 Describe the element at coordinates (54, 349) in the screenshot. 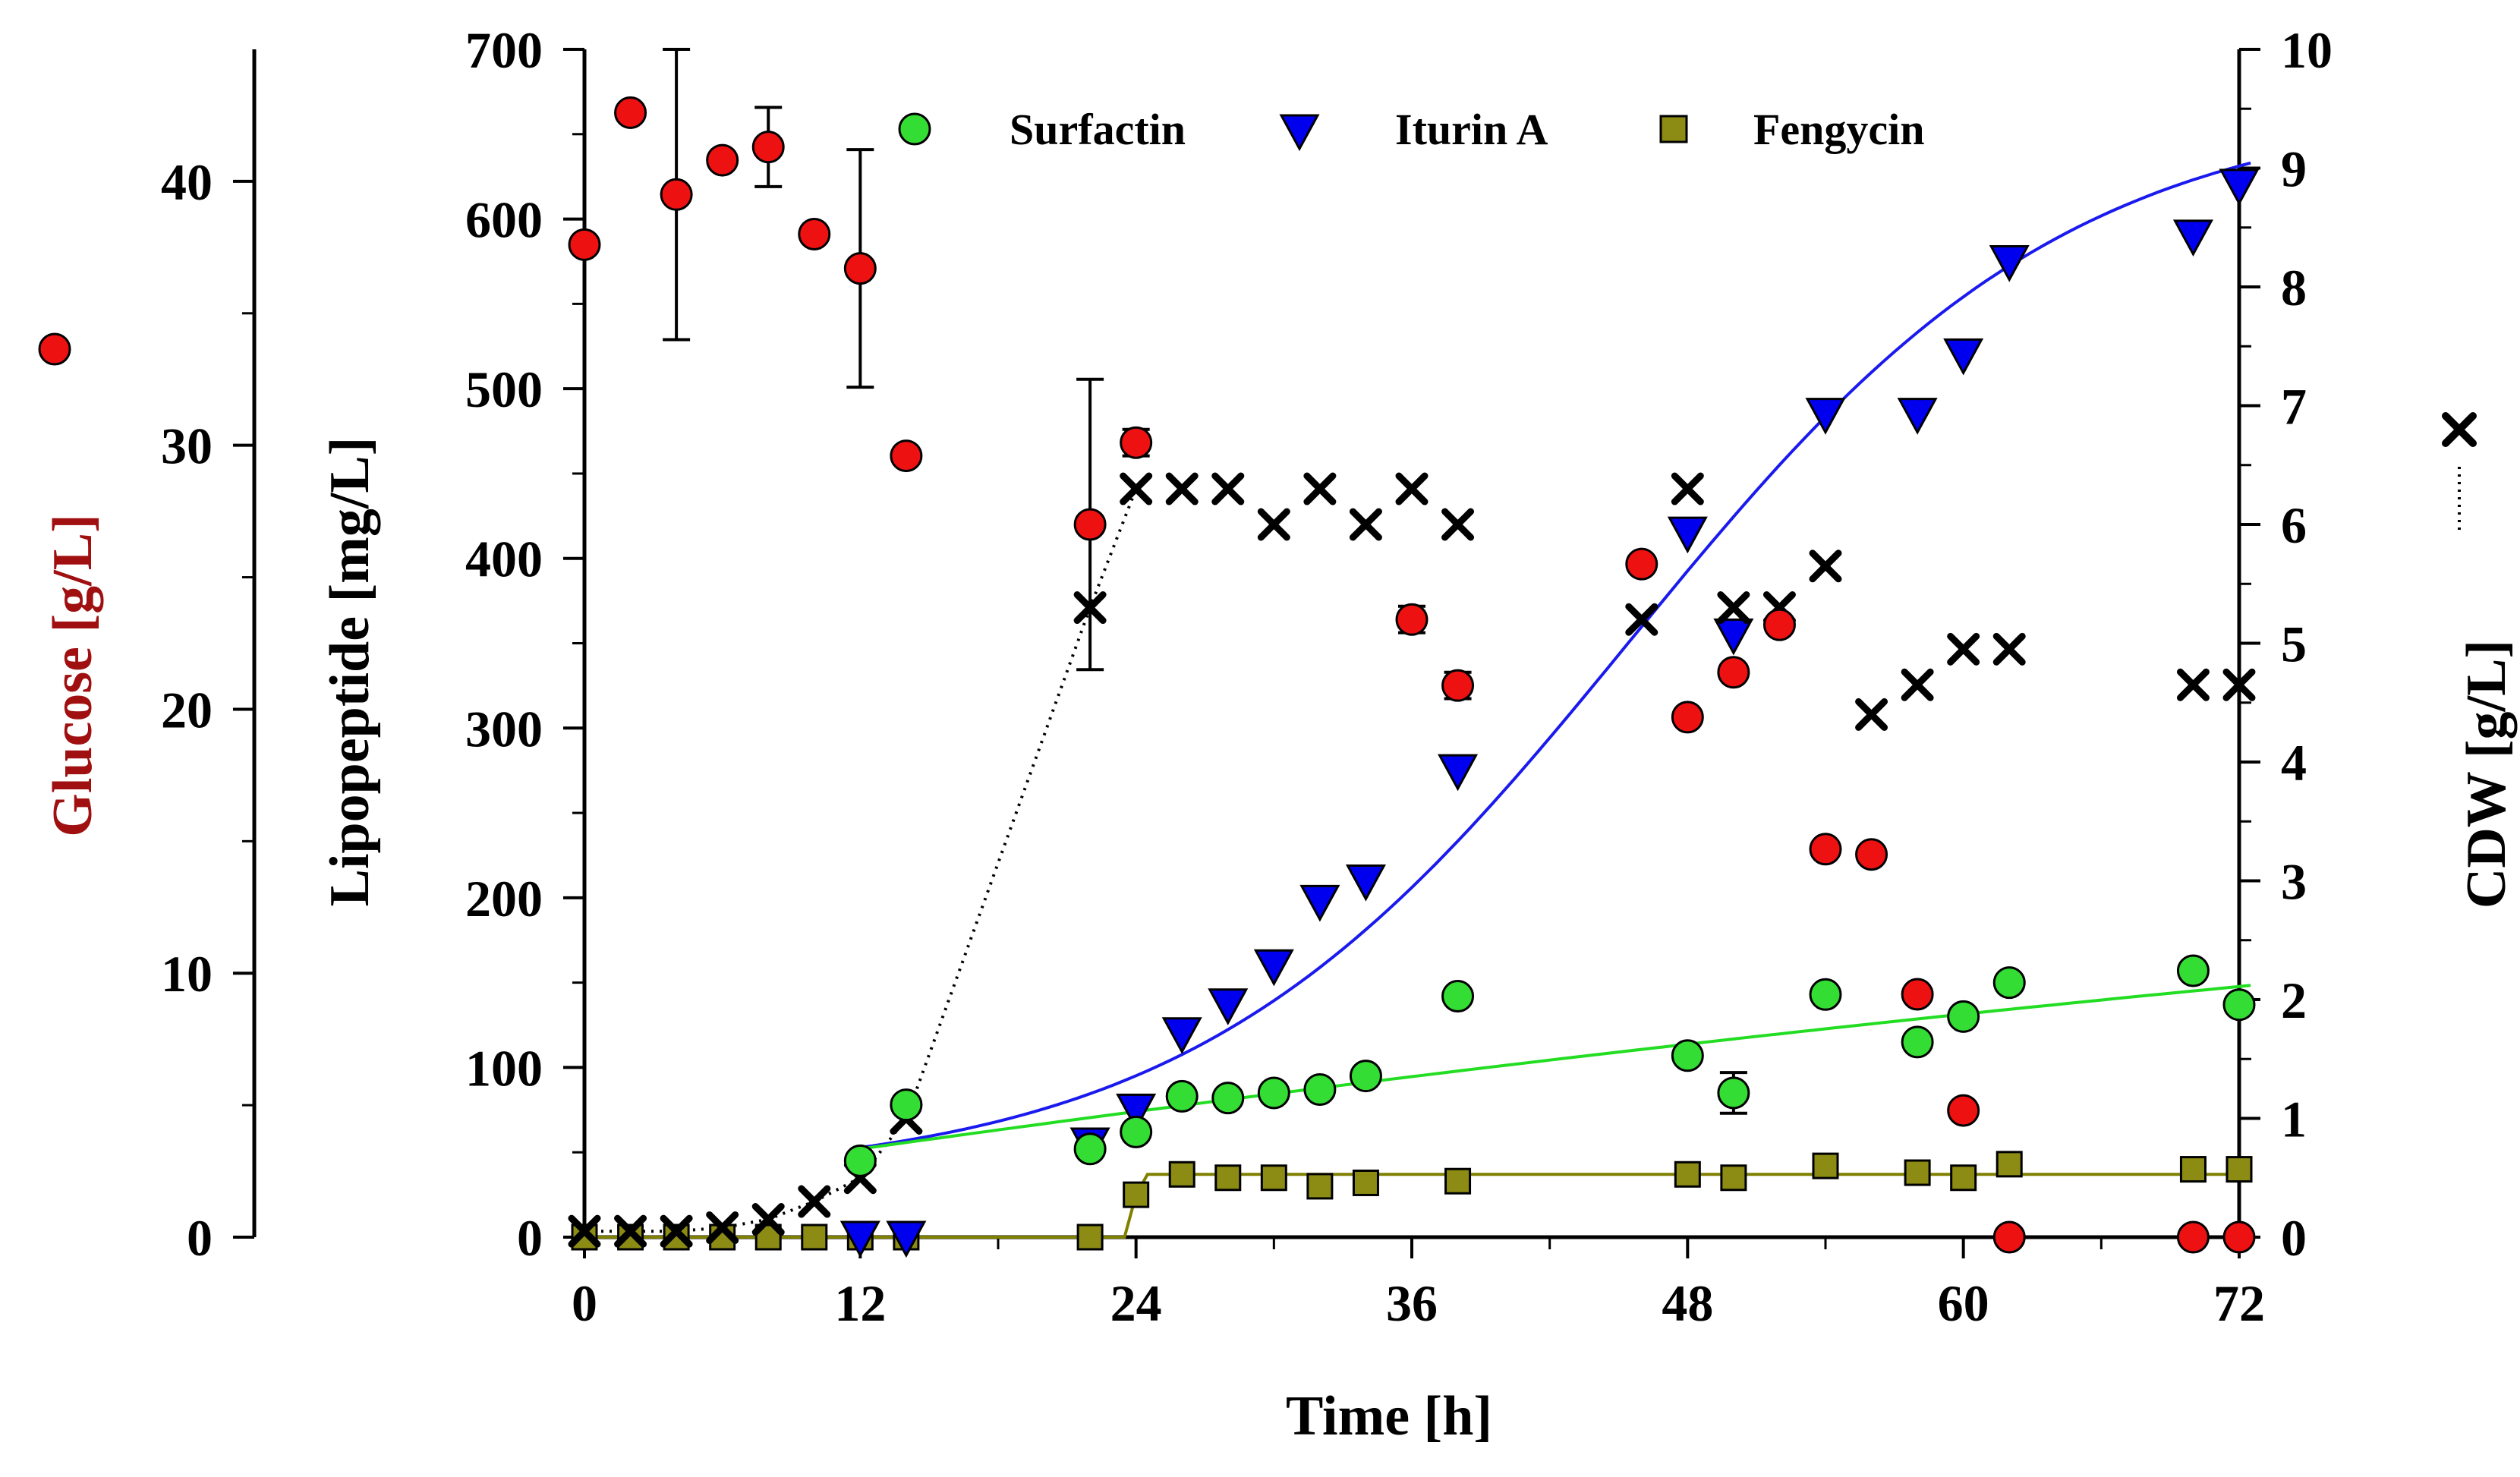

I see `glucose-axis-marker` at that location.